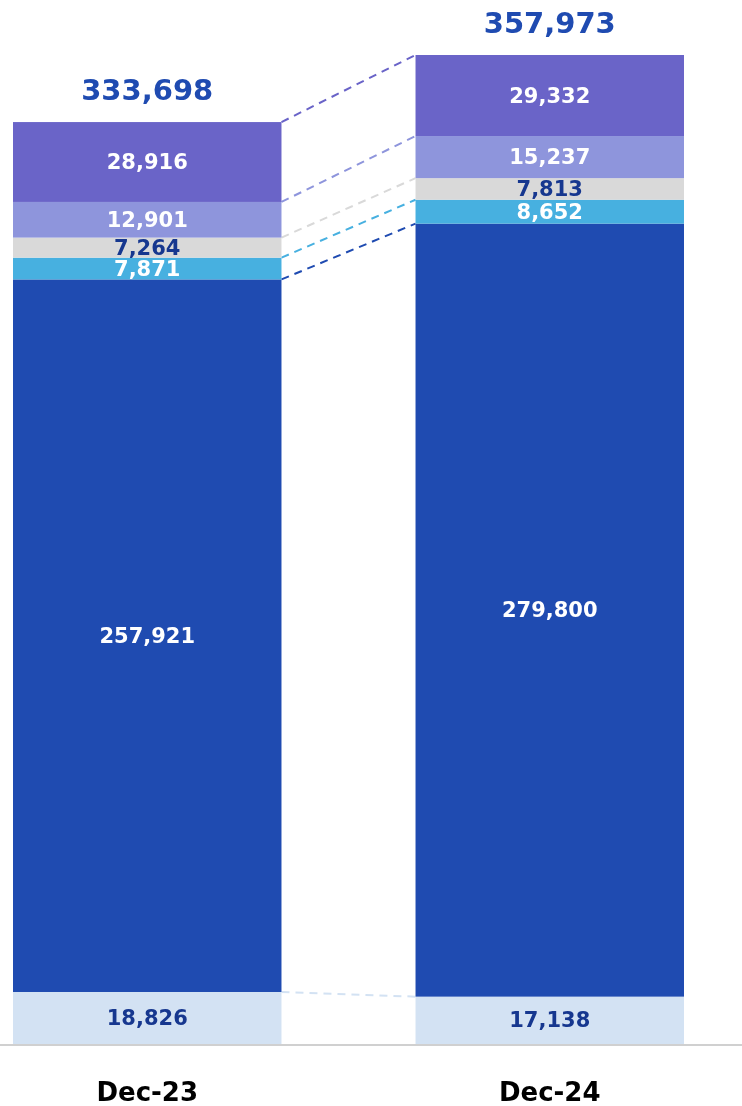 This screenshot has width=742, height=1106. What do you see at coordinates (147, 162) in the screenshot?
I see `data-label: 28,916` at bounding box center [147, 162].